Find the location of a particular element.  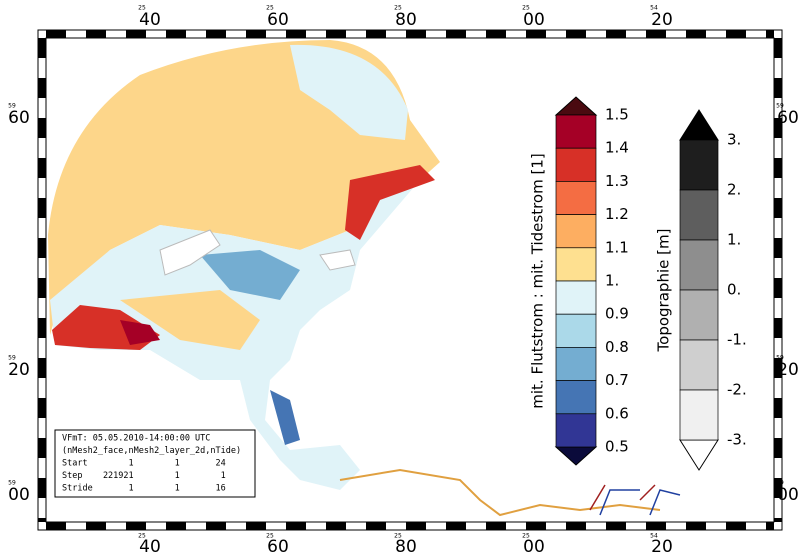

top-label: 80 is located at coordinates (406, 20).